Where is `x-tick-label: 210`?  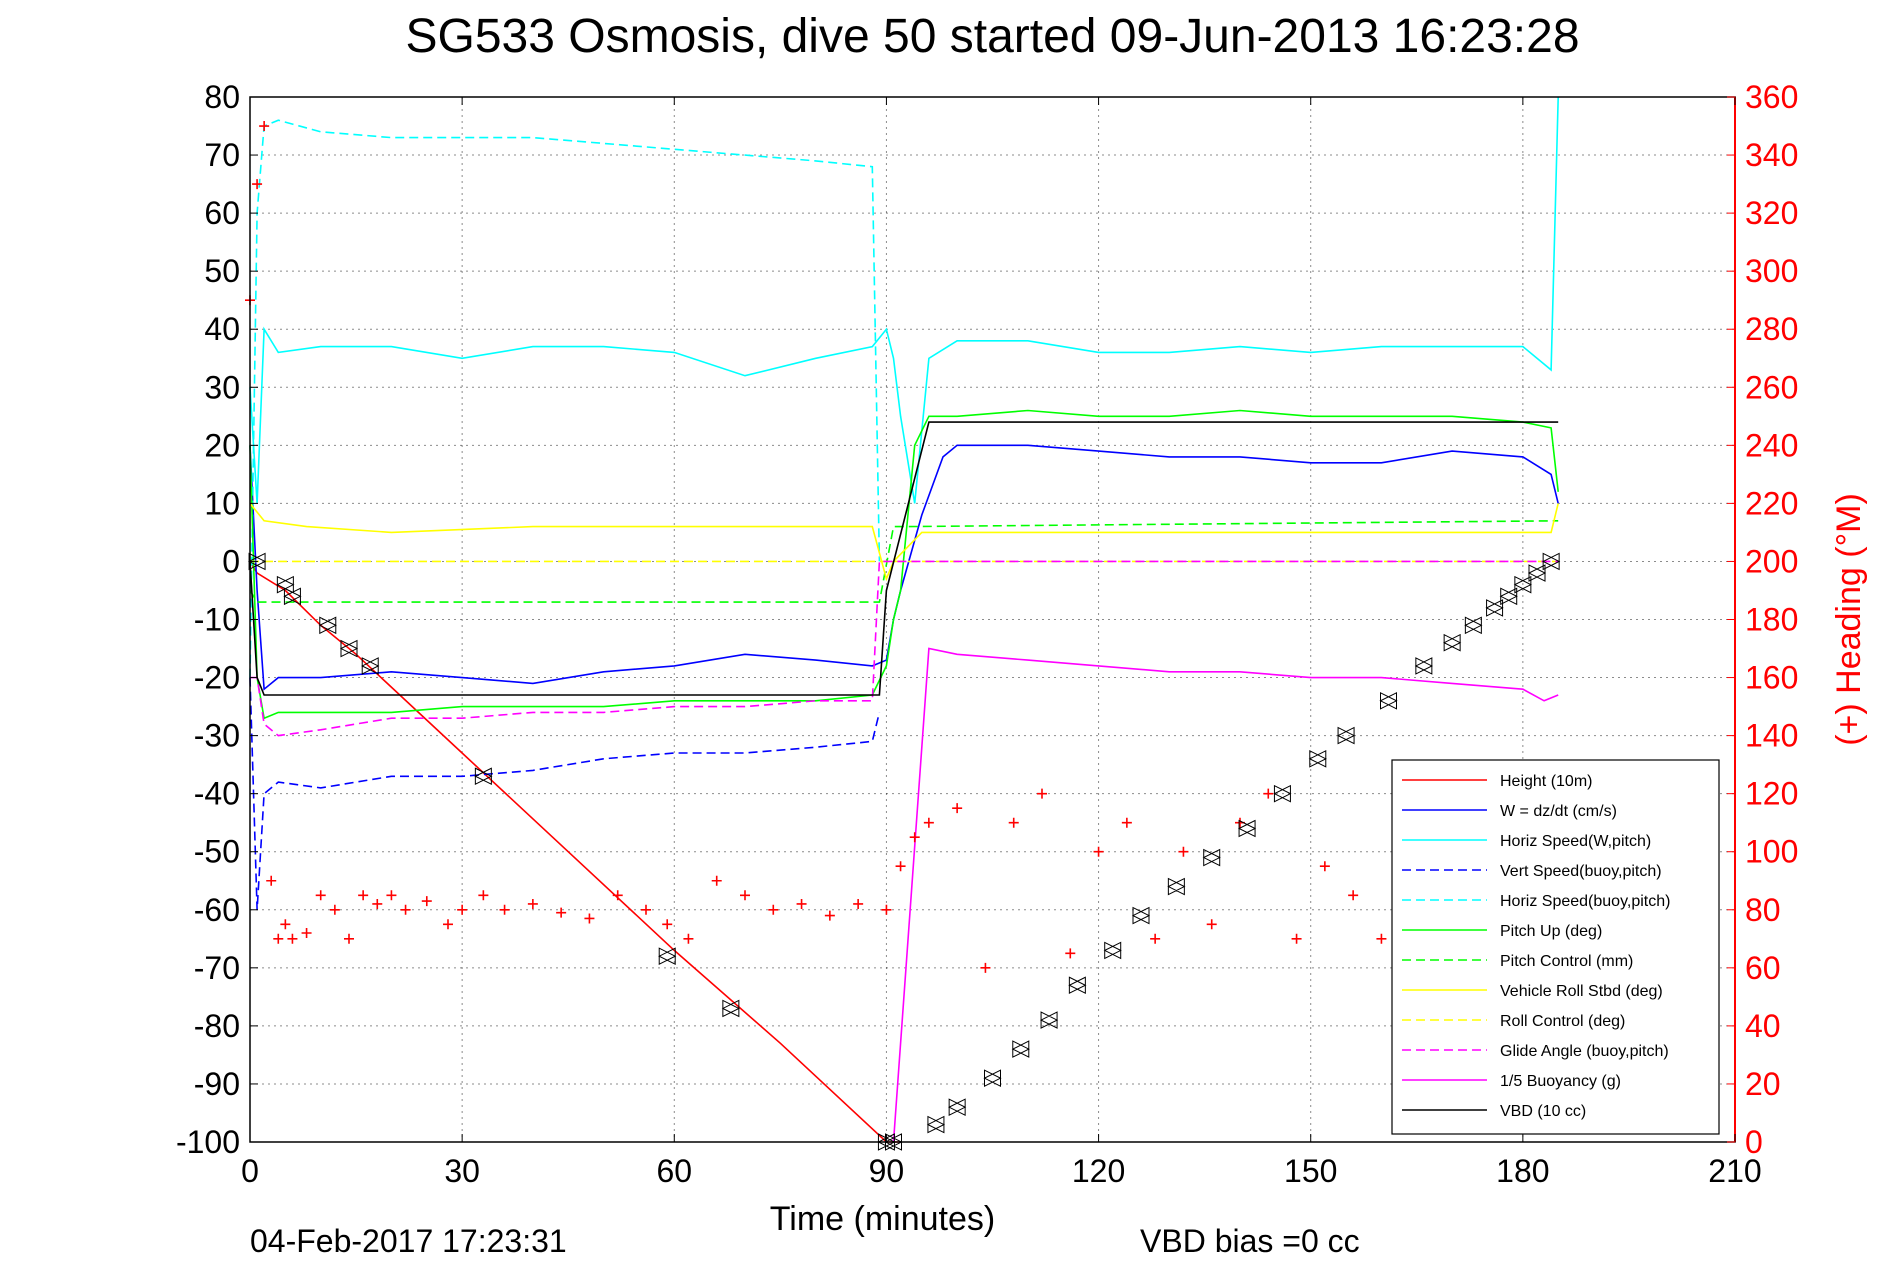 x-tick-label: 210 is located at coordinates (1734, 1171).